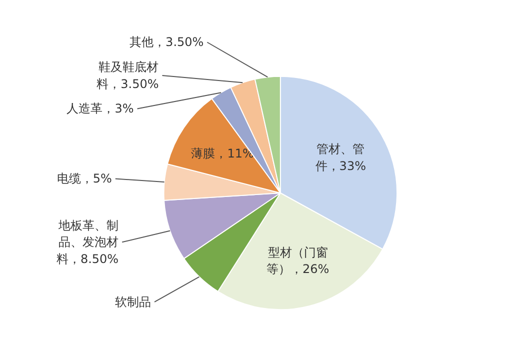 Image resolution: width=519 pixels, height=350 pixels. Describe the element at coordinates (340, 157) in the screenshot. I see `slice-label: 管材、管件，33%` at that location.